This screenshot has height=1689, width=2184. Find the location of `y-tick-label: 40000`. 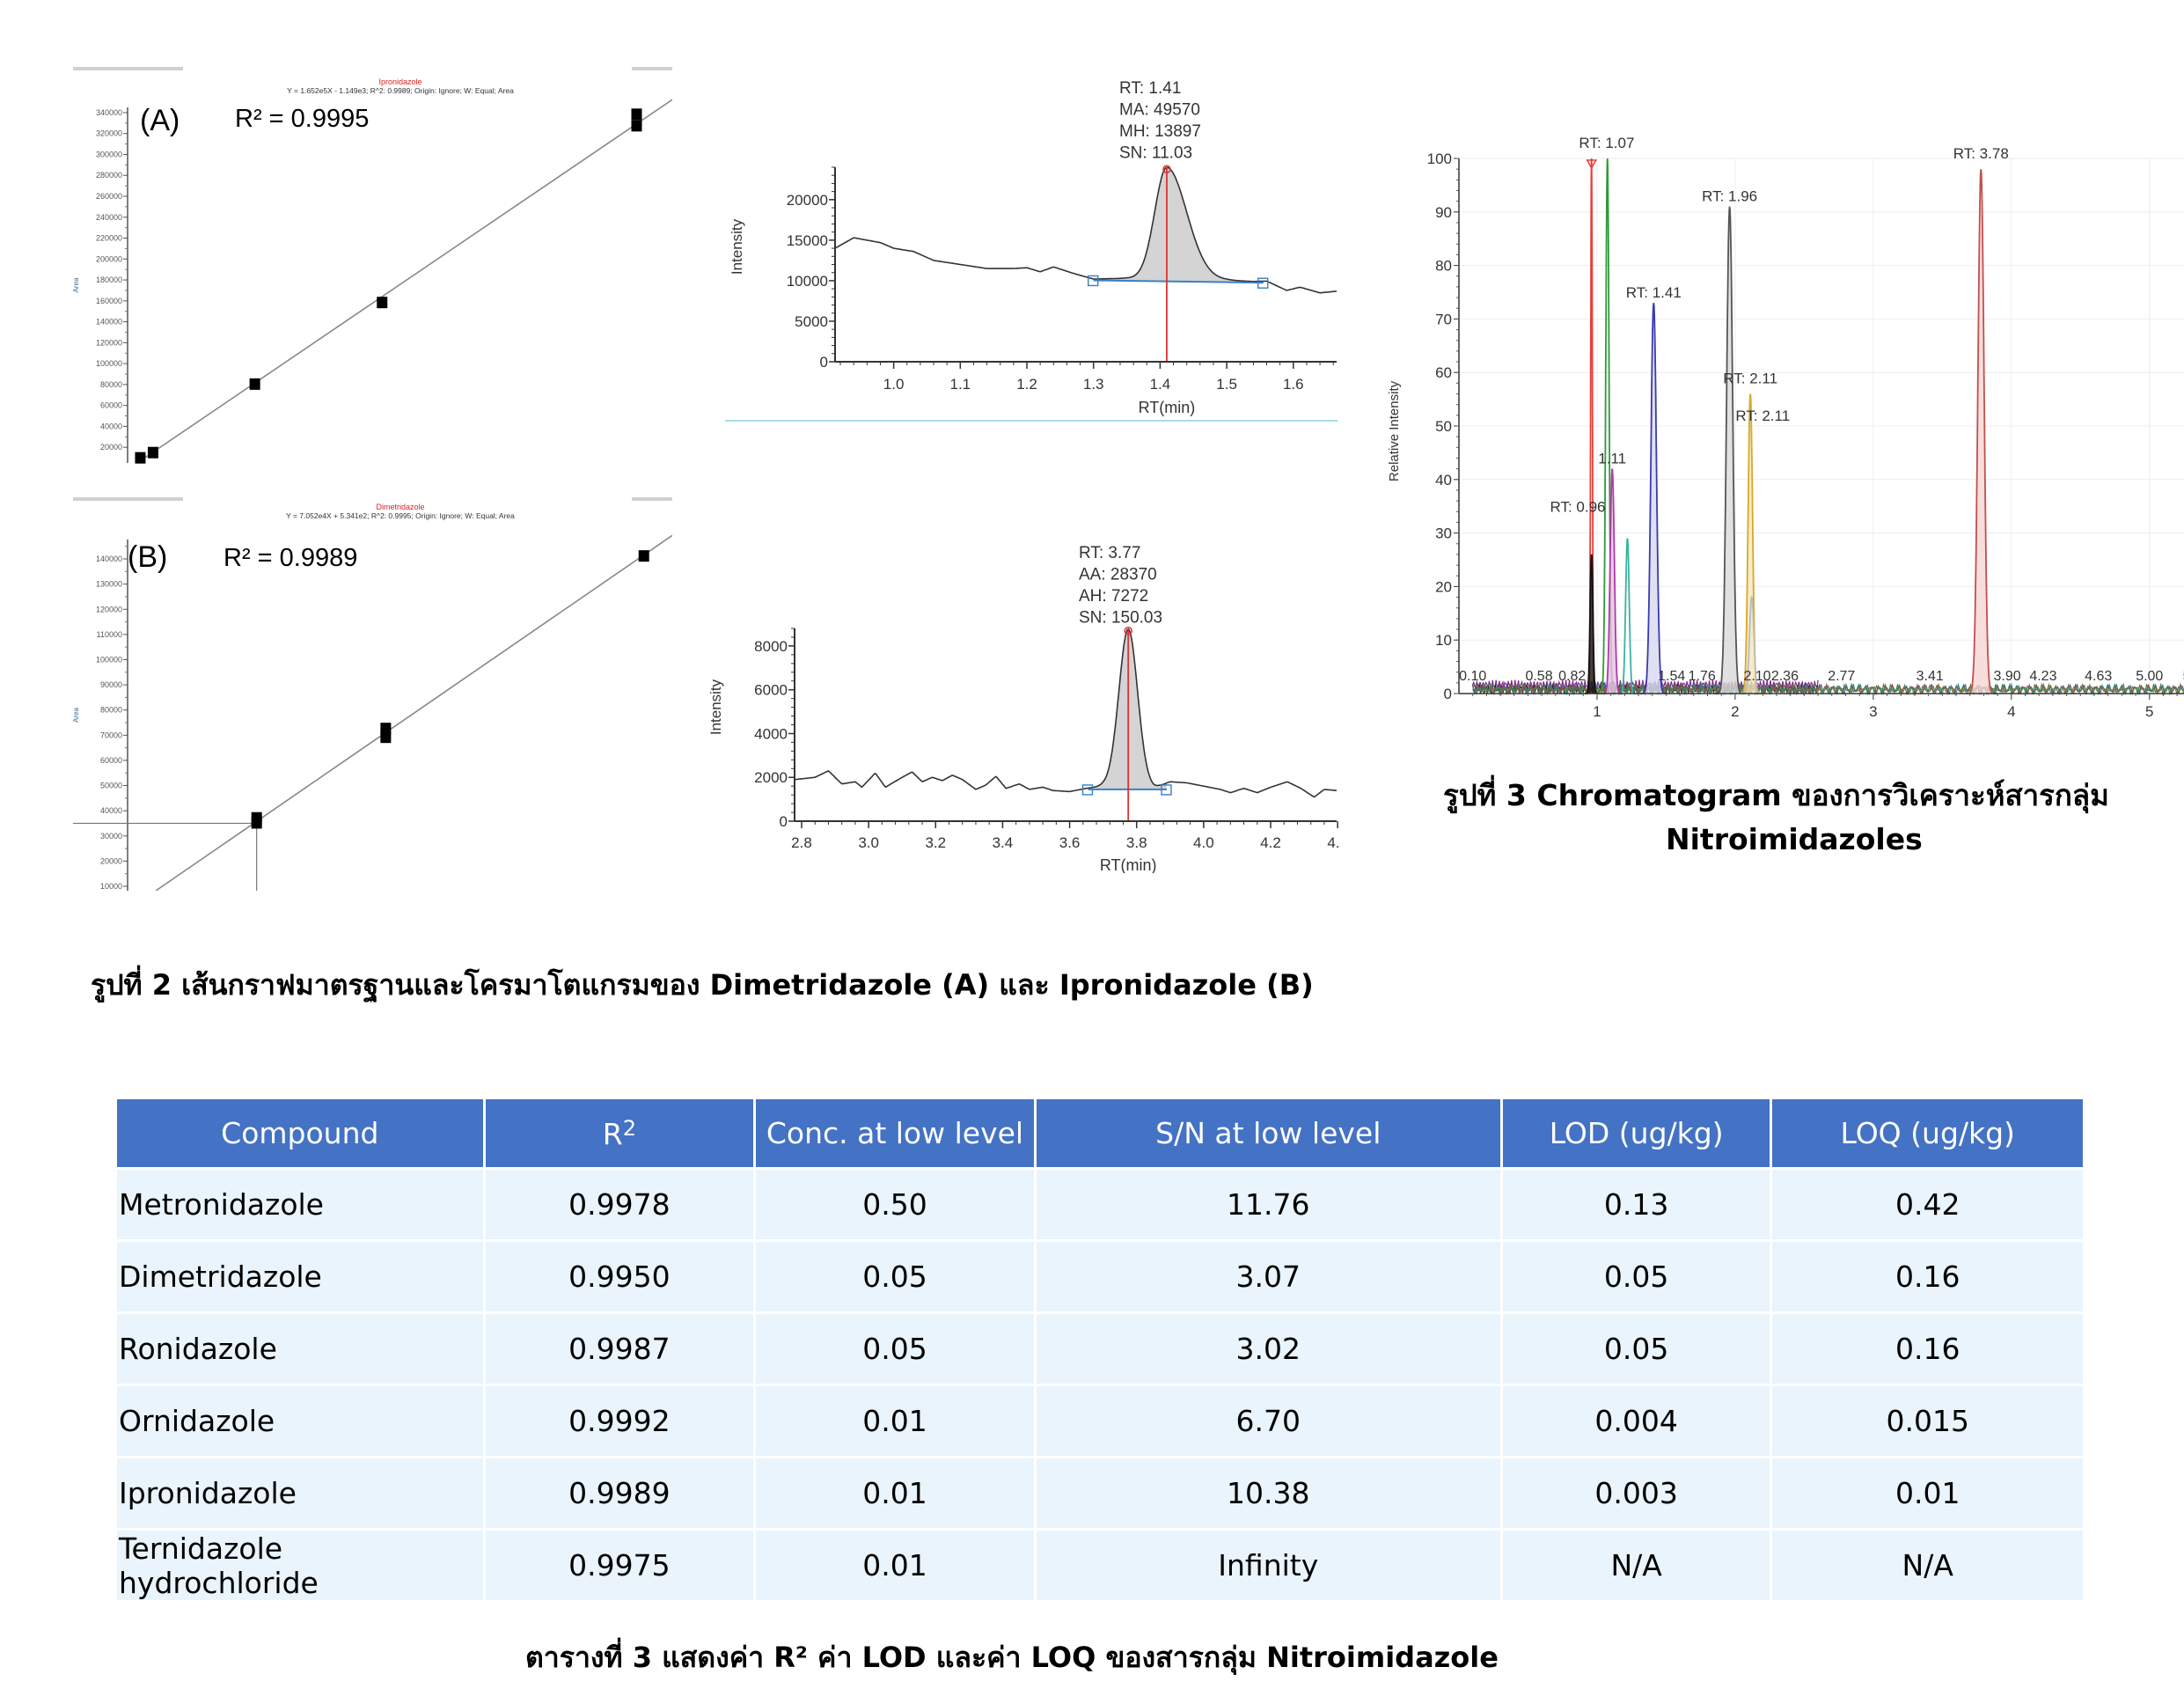

y-tick-label: 40000 is located at coordinates (111, 811).